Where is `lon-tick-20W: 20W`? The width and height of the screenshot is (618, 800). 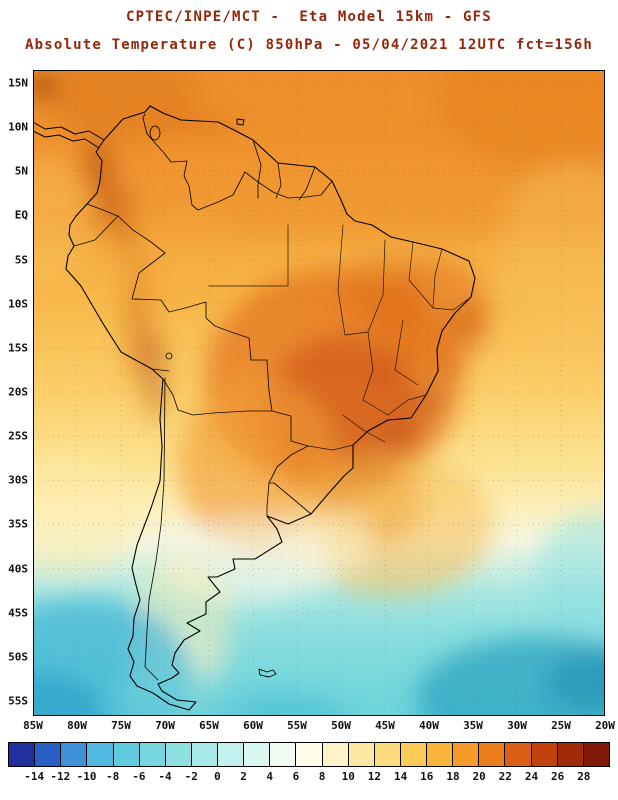
lon-tick-20W: 20W is located at coordinates (605, 725).